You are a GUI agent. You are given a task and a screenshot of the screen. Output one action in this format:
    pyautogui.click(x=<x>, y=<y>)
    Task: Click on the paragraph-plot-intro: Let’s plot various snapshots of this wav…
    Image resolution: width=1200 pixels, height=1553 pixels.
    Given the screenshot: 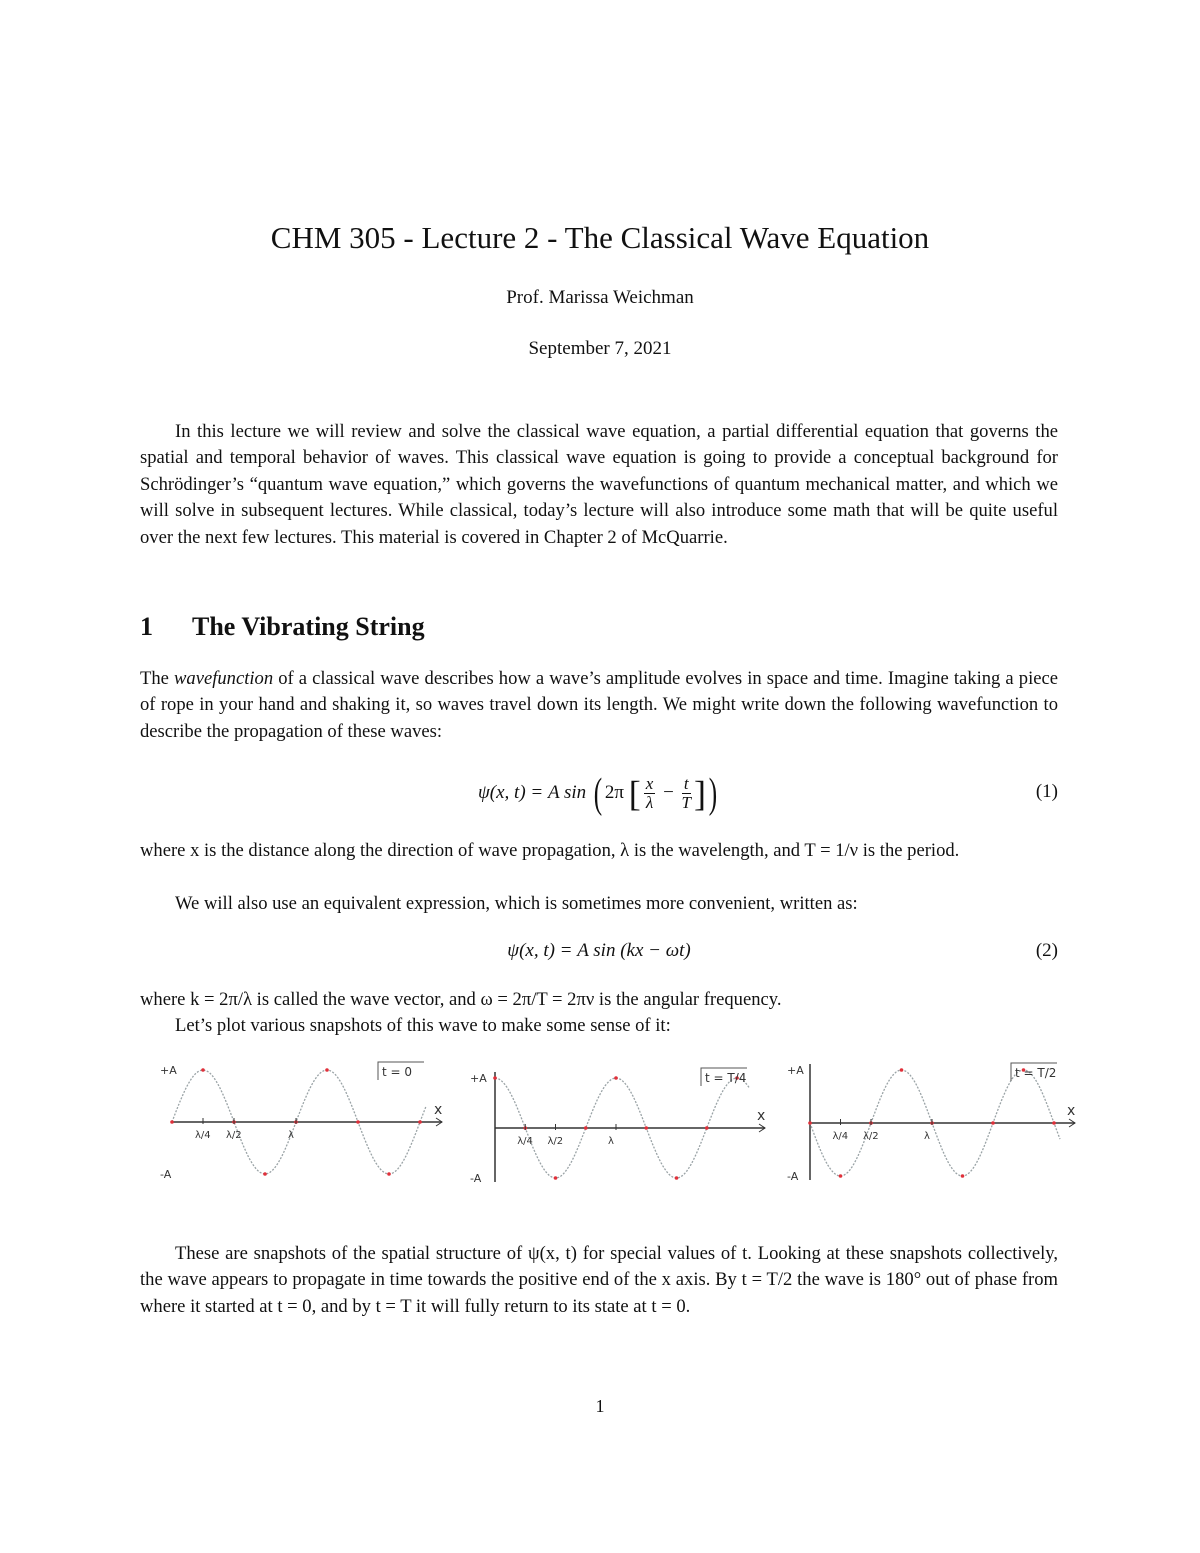 What is the action you would take?
    pyautogui.click(x=423, y=1025)
    